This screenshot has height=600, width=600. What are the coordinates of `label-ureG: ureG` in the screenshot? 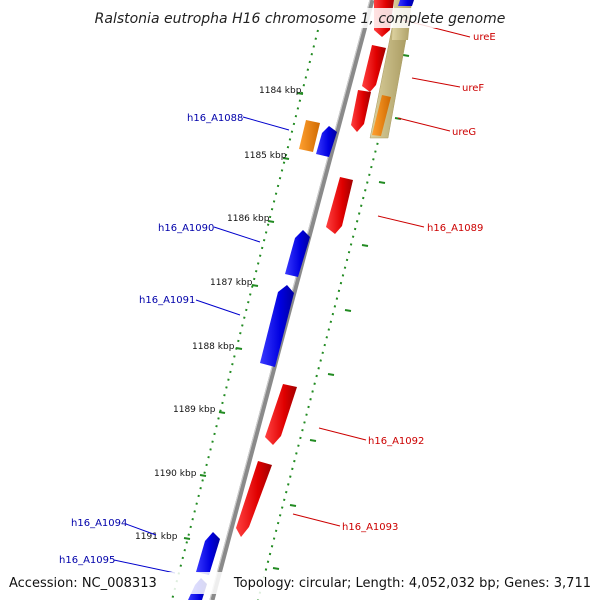 It's located at (464, 132).